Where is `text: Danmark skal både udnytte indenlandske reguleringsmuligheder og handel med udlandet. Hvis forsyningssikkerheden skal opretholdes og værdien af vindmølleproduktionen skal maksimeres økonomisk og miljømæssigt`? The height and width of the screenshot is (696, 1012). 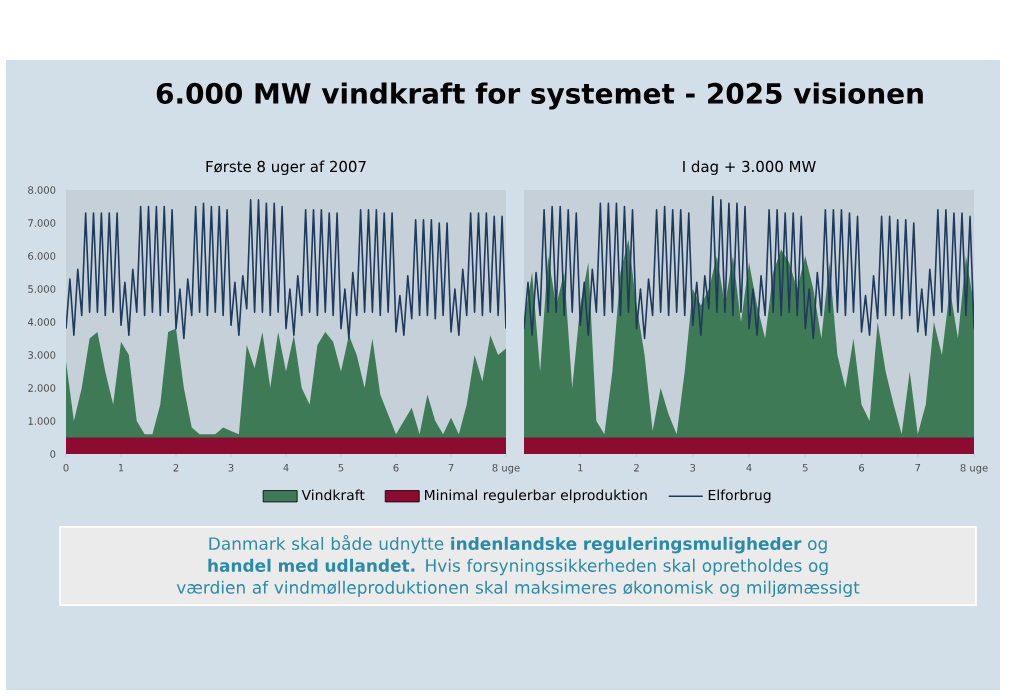 text: Danmark skal både udnytte indenlandske reguleringsmuligheder og handel med udlandet. Hvis forsyningssikkerheden skal opretholdes og værdien af vindmølleproduktionen skal maksimeres økonomisk og miljømæssigt is located at coordinates (518, 566).